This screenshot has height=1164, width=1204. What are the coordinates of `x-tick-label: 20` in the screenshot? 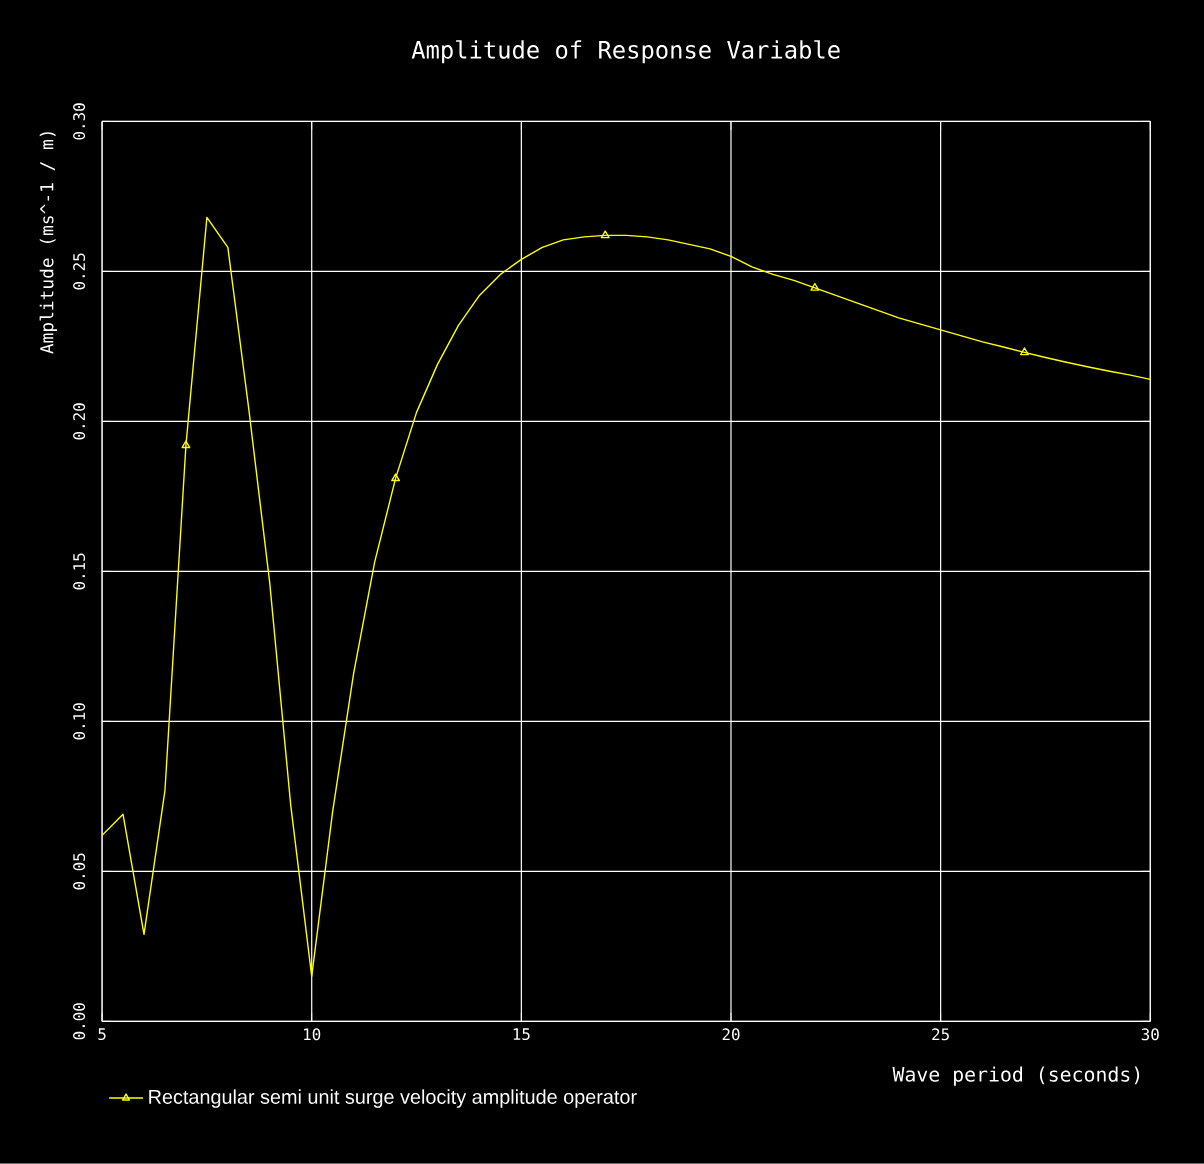 It's located at (731, 1034).